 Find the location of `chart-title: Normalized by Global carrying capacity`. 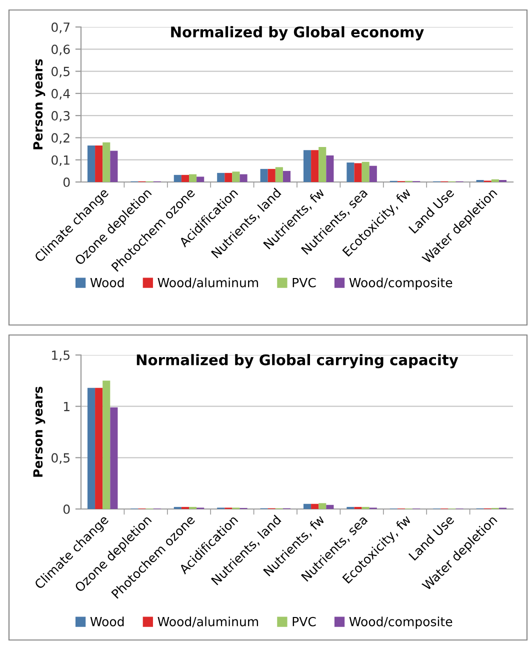

chart-title: Normalized by Global carrying capacity is located at coordinates (297, 361).